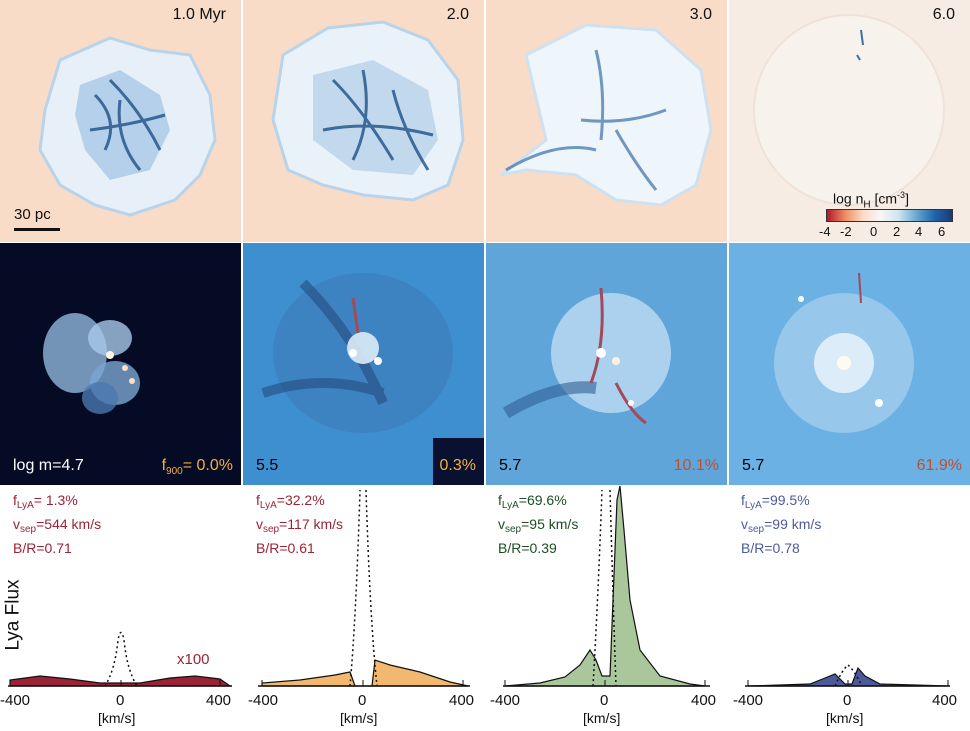 This screenshot has height=731, width=970. What do you see at coordinates (871, 200) in the screenshot?
I see `colorbar-label: log nH [cm-3]` at bounding box center [871, 200].